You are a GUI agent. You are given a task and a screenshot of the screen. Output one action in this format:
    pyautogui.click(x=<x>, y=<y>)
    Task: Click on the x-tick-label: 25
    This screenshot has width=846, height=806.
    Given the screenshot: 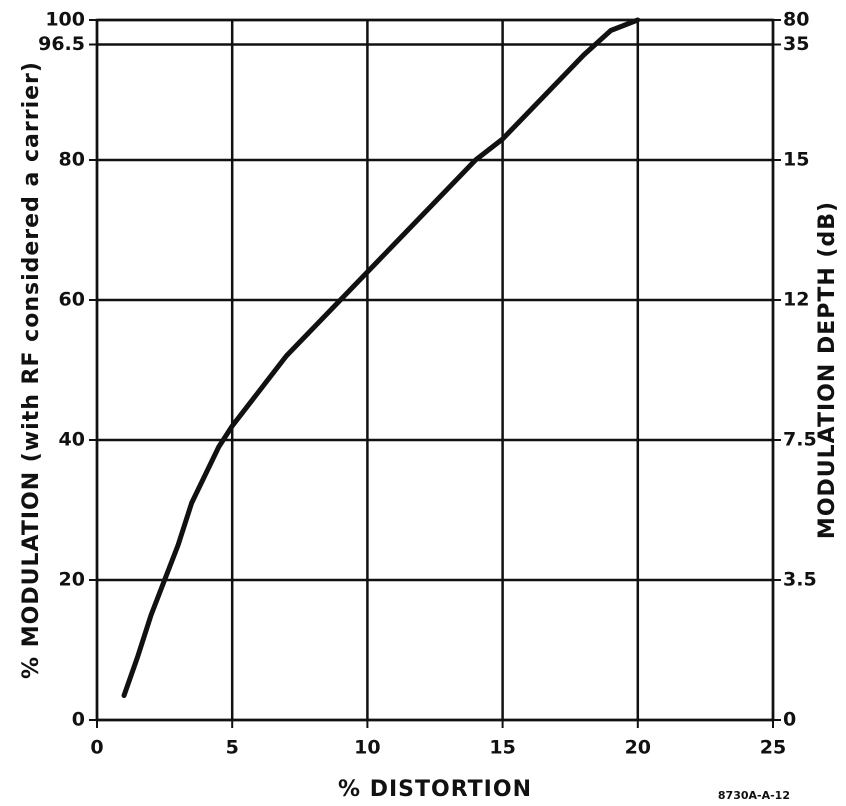 What is the action you would take?
    pyautogui.click(x=773, y=748)
    